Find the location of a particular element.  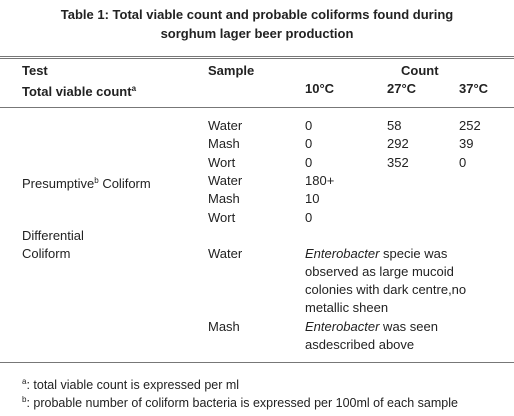

description-text: specie was is located at coordinates (413, 253).